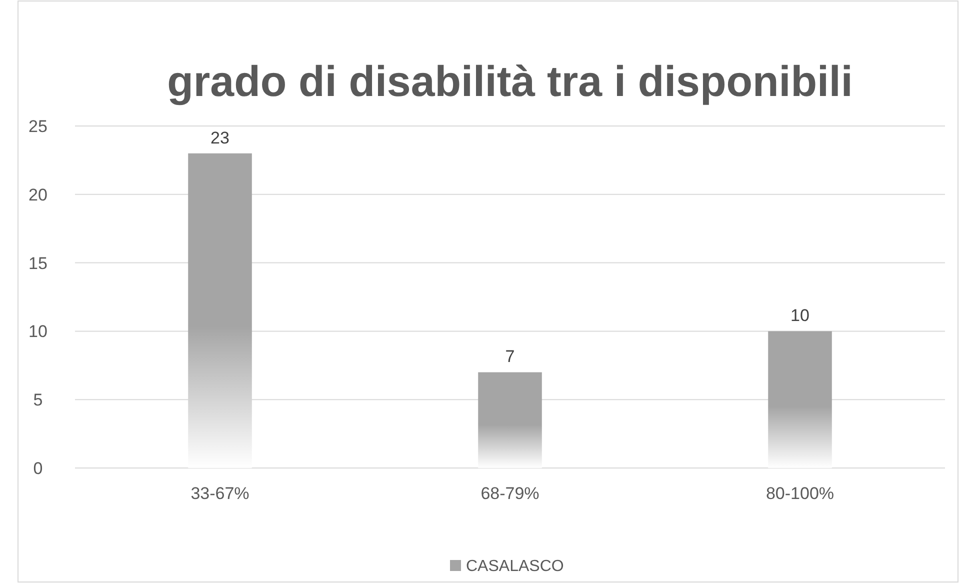 This screenshot has width=960, height=583. I want to click on y-tick-label: 15, so click(38, 263).